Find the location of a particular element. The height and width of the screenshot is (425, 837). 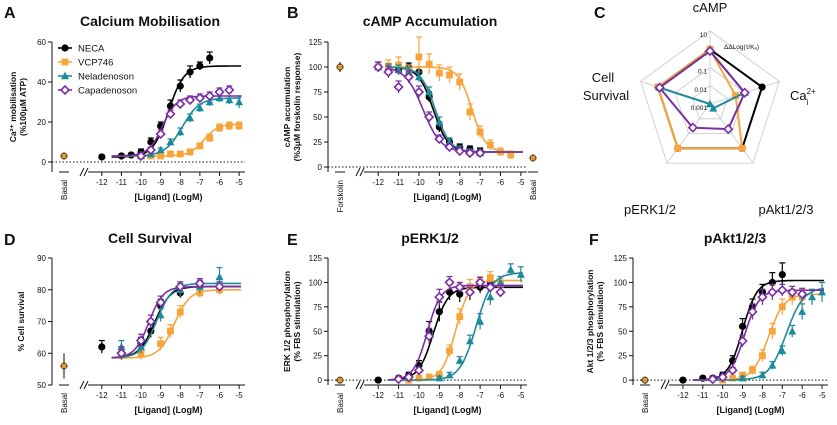

y-tick-label: 40 is located at coordinates (41, 82).